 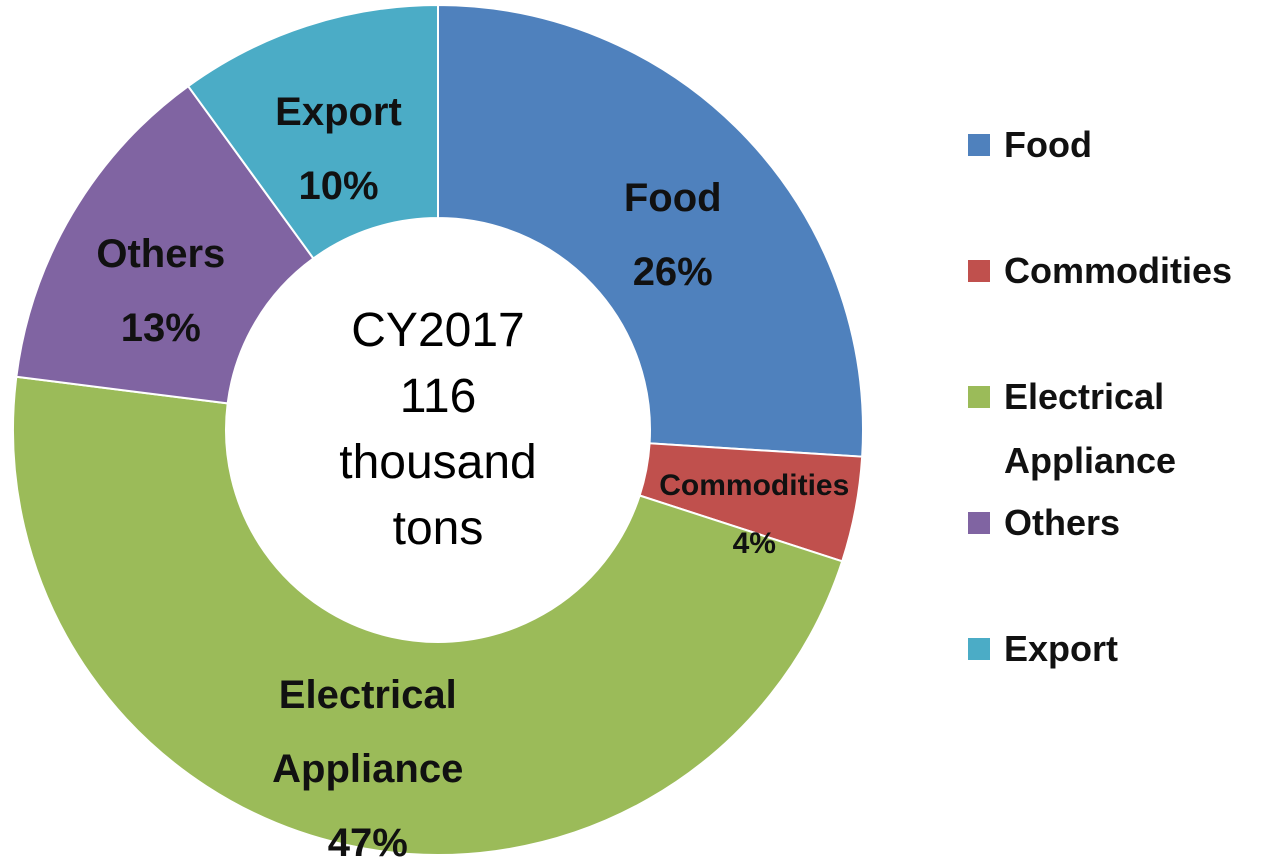 I want to click on legend-item: Food, so click(x=1118, y=145).